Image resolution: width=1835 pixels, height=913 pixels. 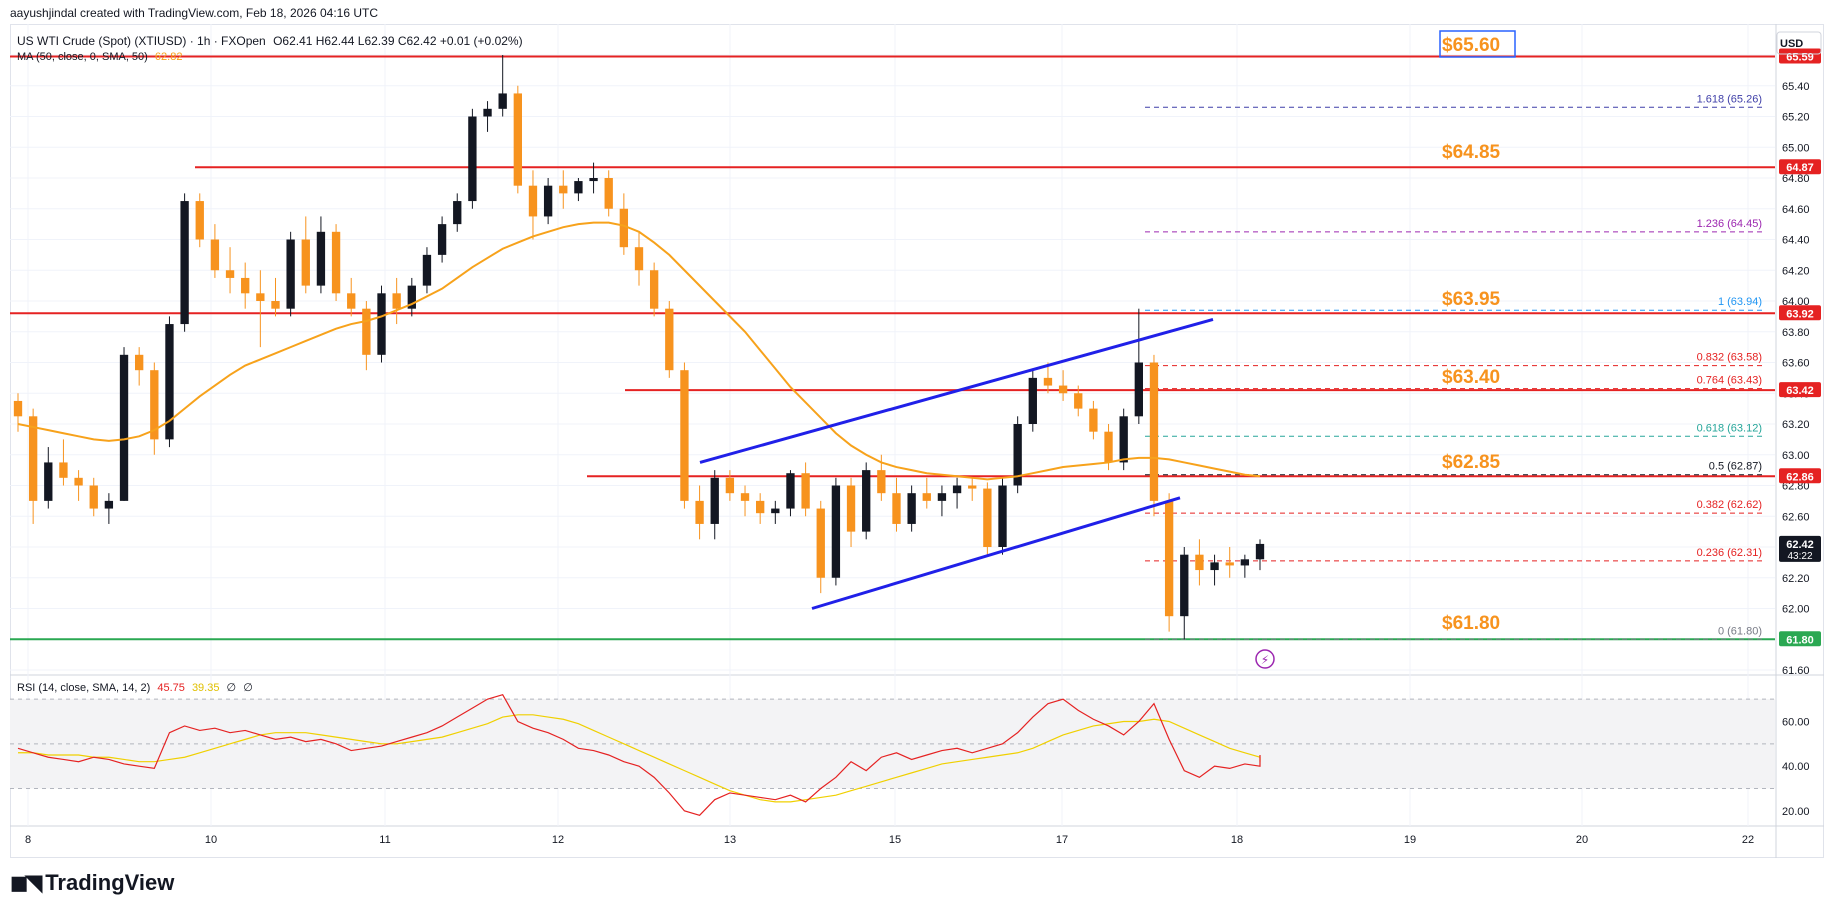 What do you see at coordinates (1729, 505) in the screenshot?
I see `fib-label: 0.382 (62.62)` at bounding box center [1729, 505].